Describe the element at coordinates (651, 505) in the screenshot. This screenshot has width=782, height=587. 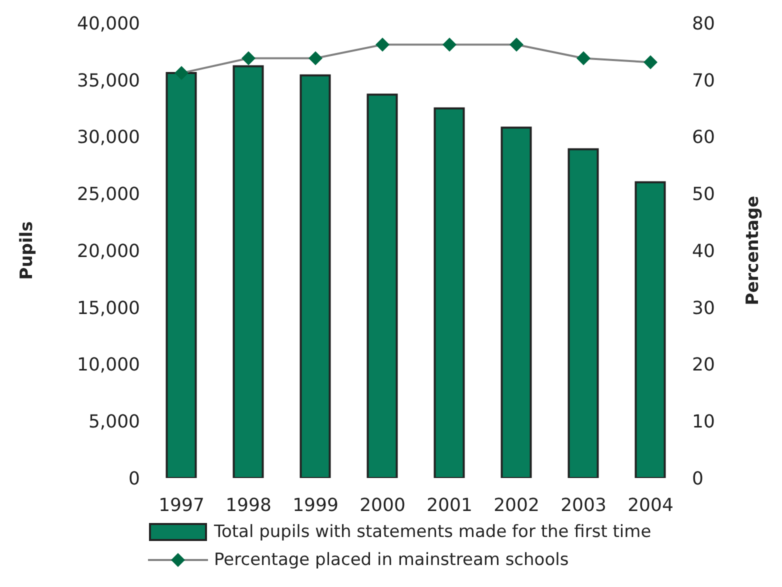
I see `x-tick-label: 2004` at that location.